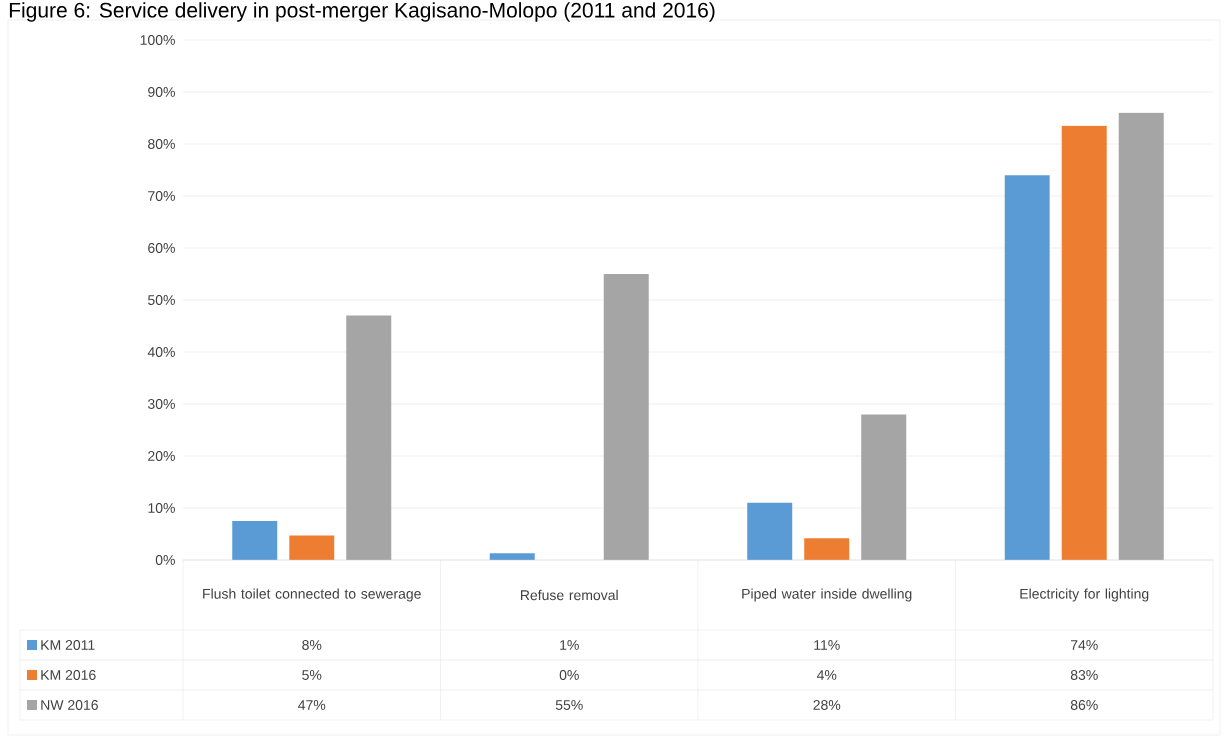 This screenshot has height=742, width=1229. I want to click on x-tick-label: Piped water inside dwelling, so click(827, 595).